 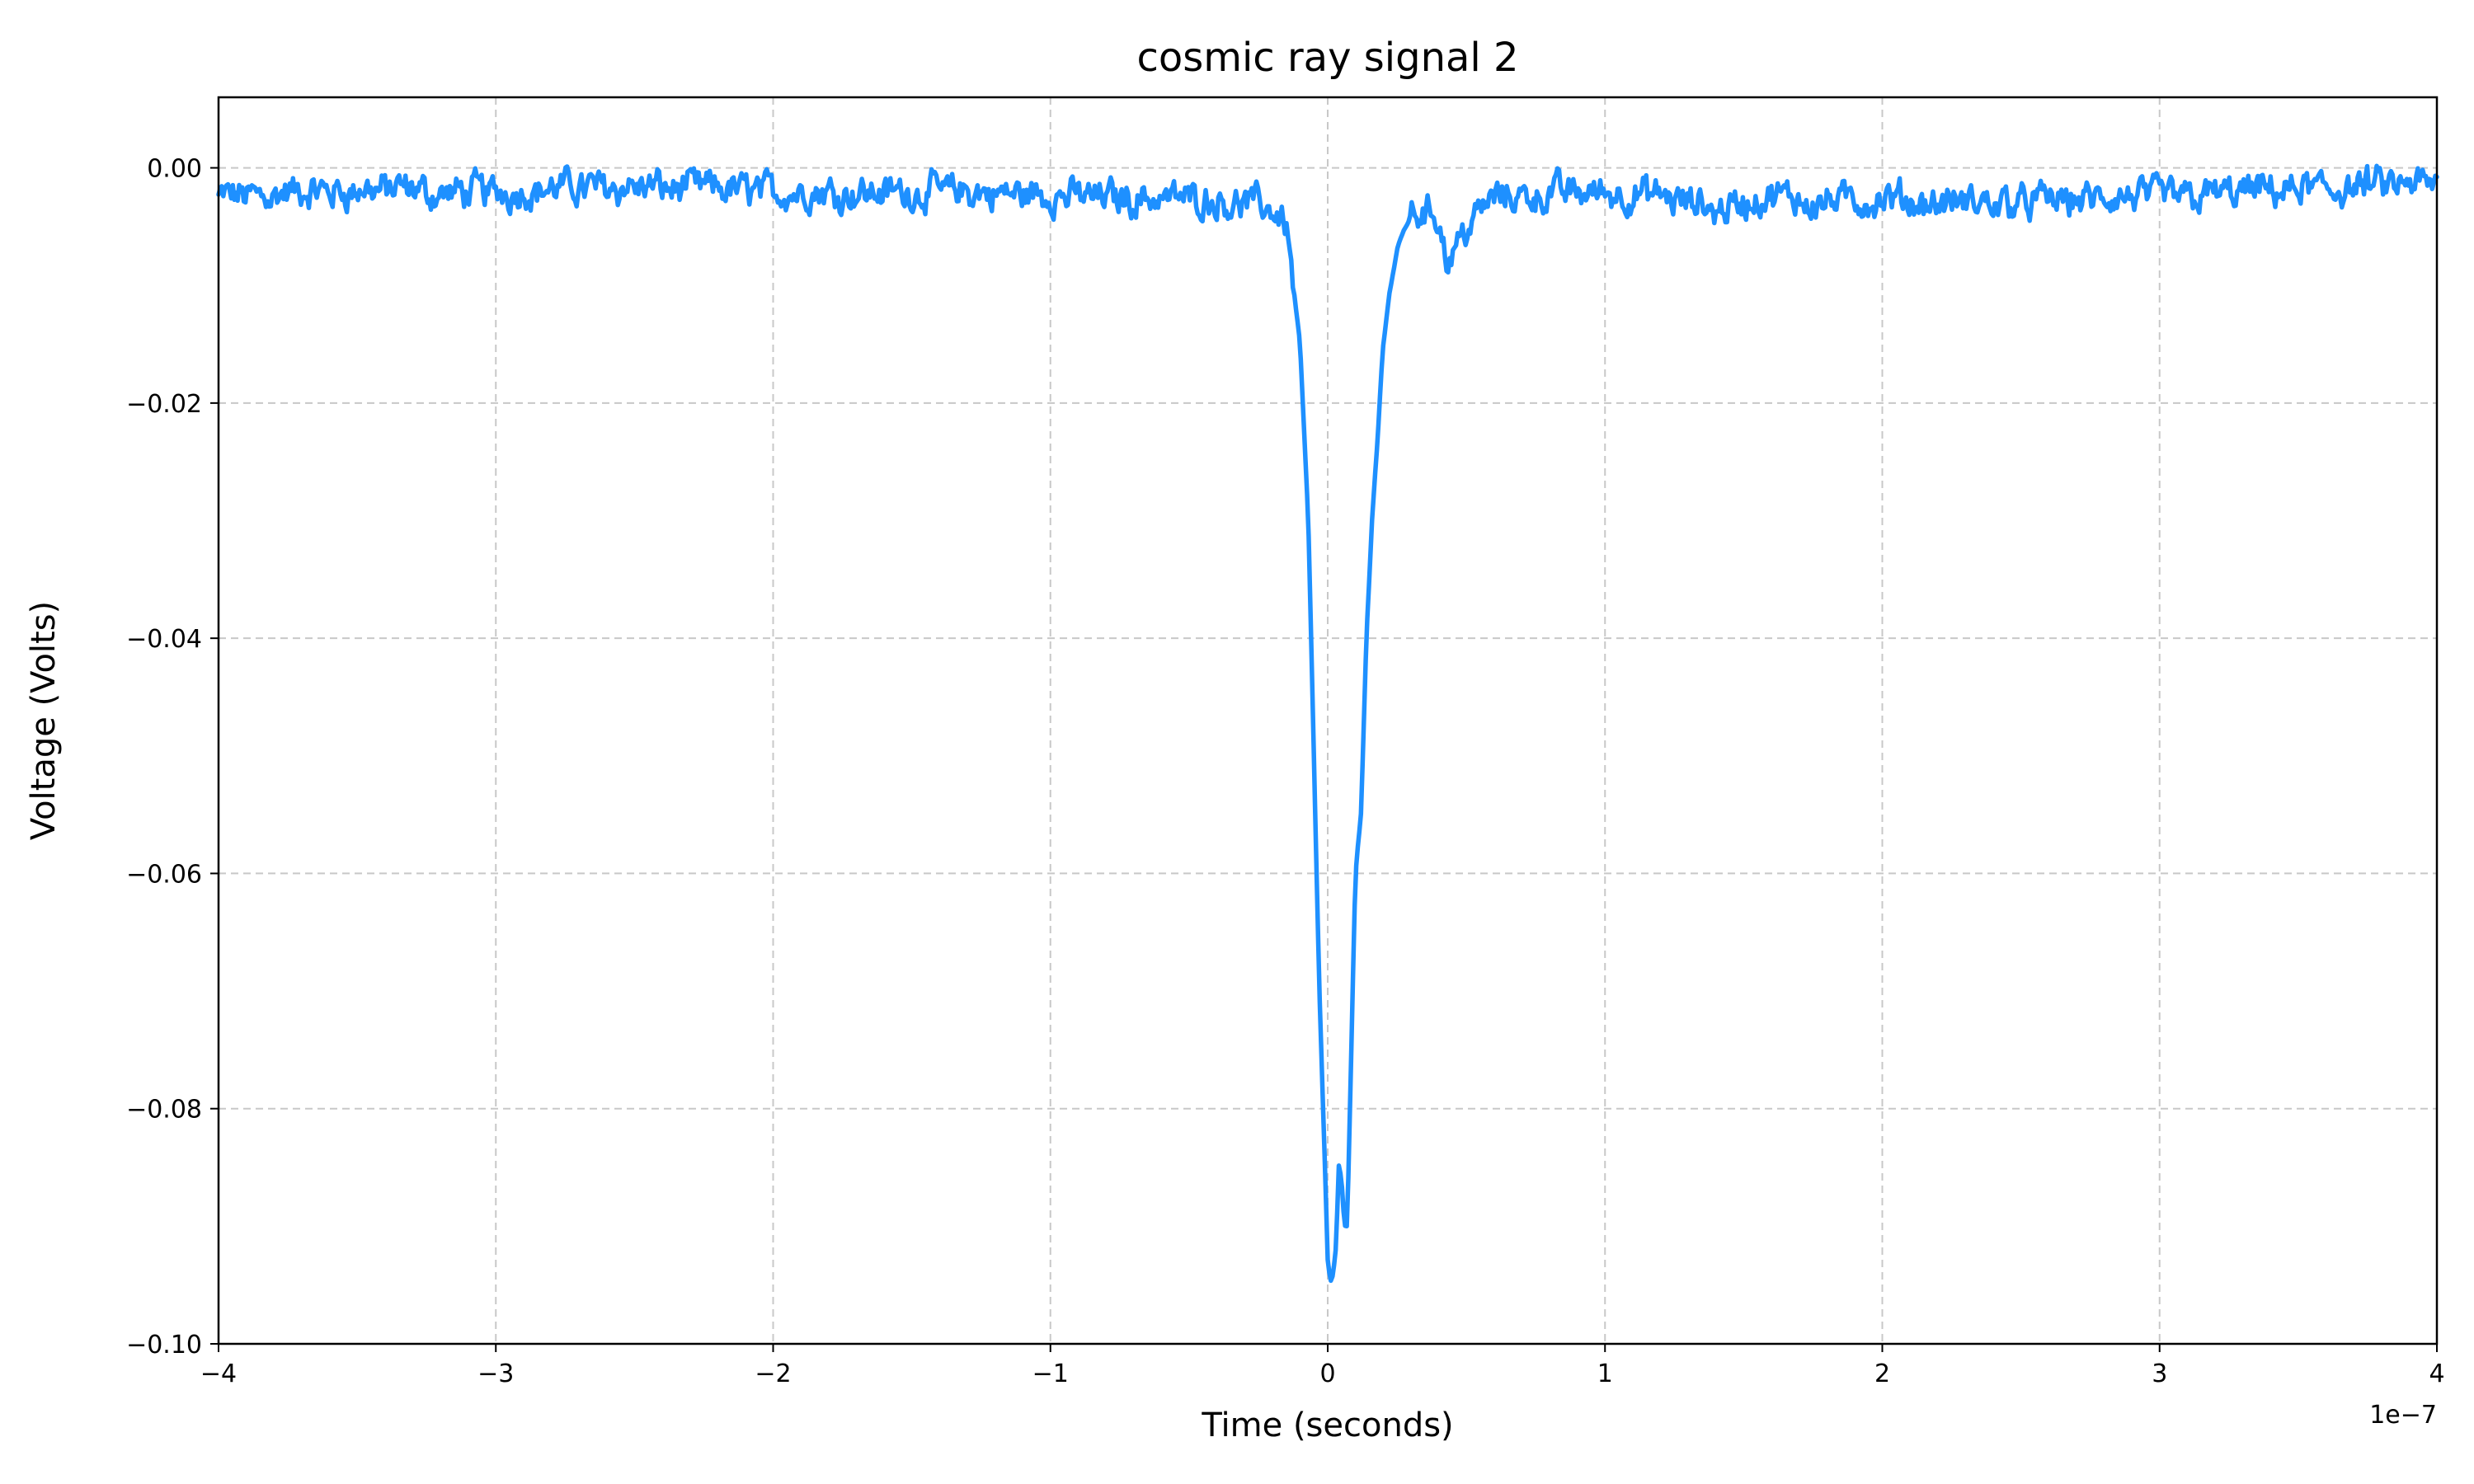 I want to click on x-tick-label: 0, so click(x=1327, y=1374).